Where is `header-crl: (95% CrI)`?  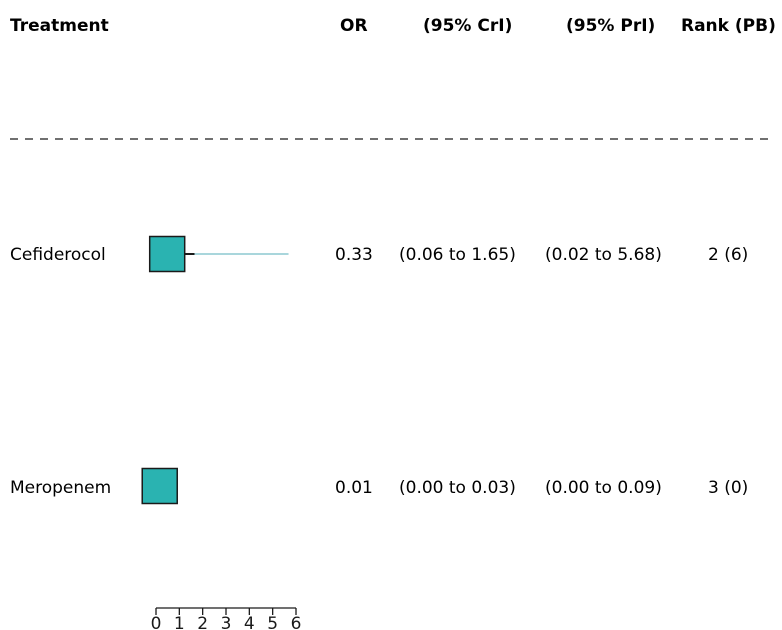 header-crl: (95% CrI) is located at coordinates (467, 26).